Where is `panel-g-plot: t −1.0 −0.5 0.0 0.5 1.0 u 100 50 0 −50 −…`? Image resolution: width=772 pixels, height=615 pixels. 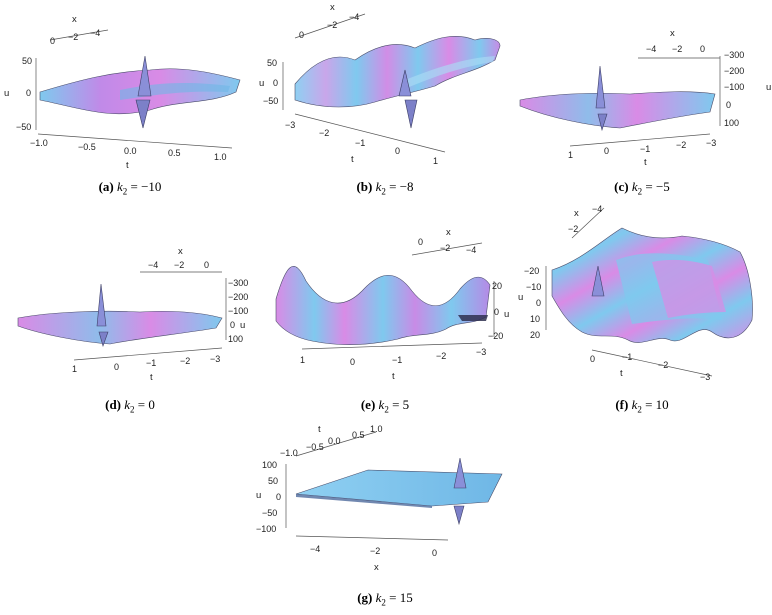 panel-g-plot: t −1.0 −0.5 0.0 0.5 1.0 u 100 50 0 −50 −… is located at coordinates (379, 498).